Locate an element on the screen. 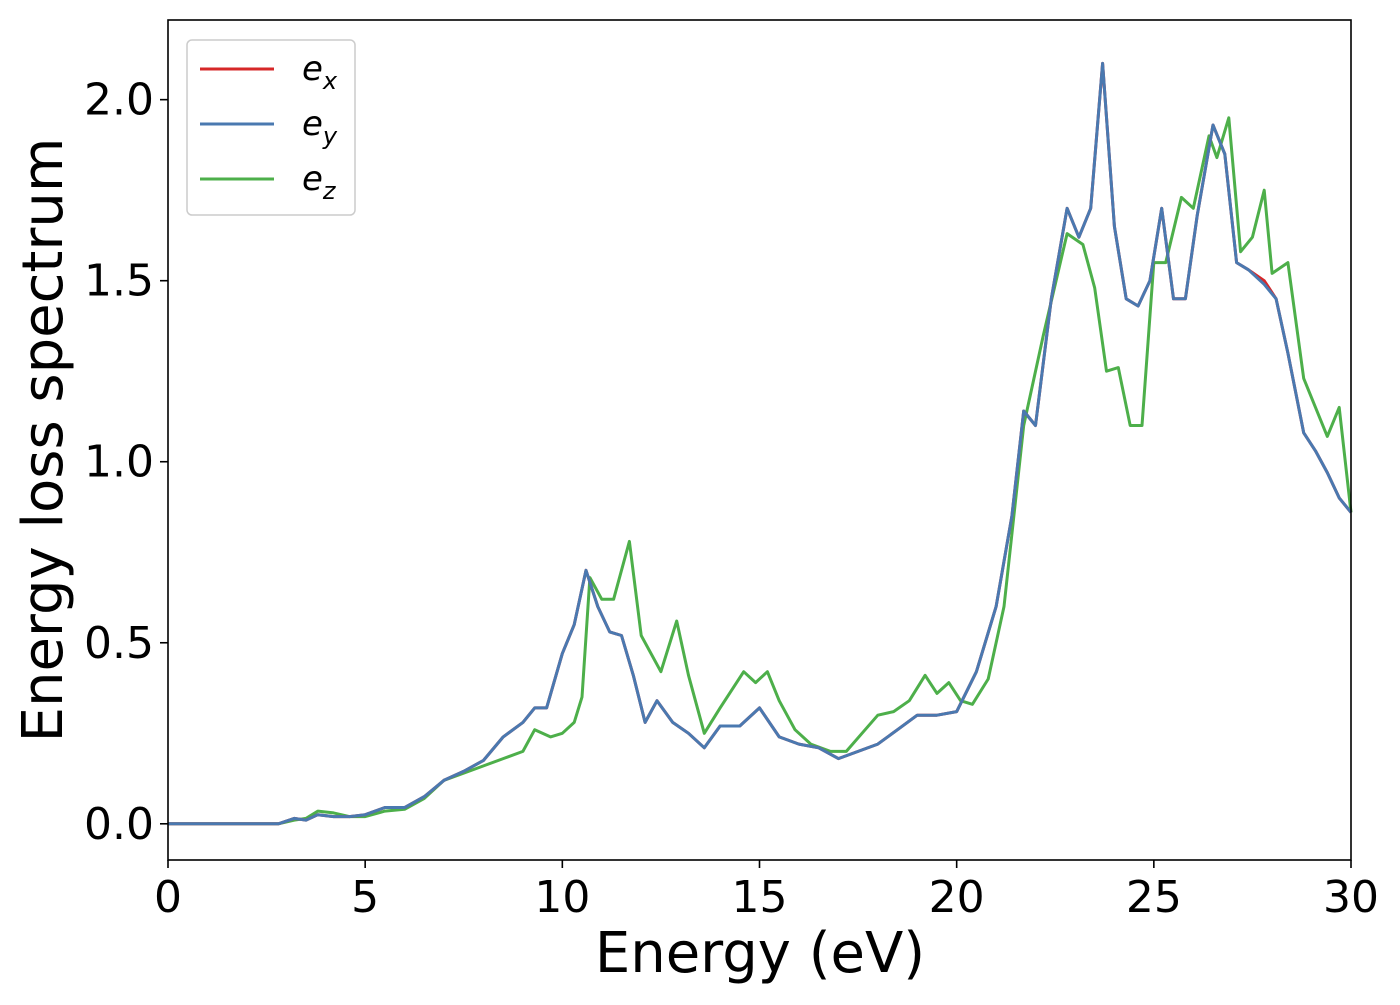  y-tick-label: 1.0 is located at coordinates (119, 462).